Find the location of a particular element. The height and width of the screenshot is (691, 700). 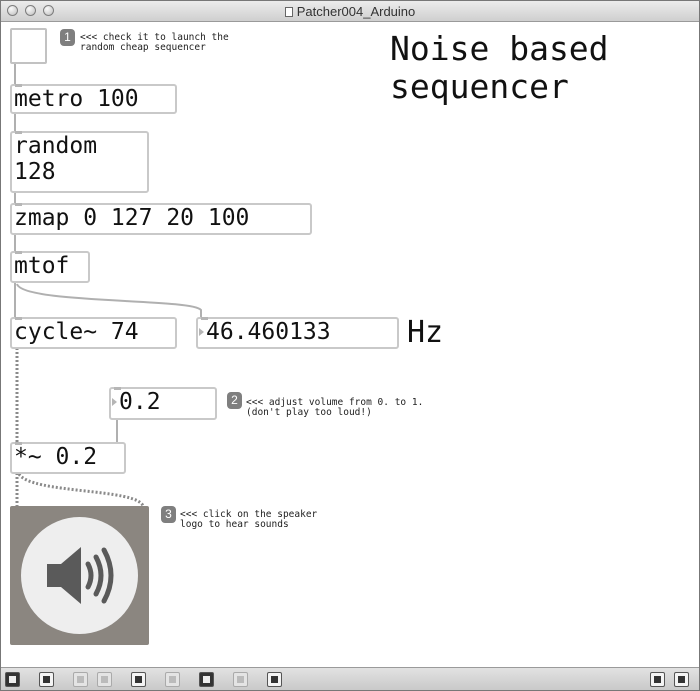

grid-icon is located at coordinates (240, 679).